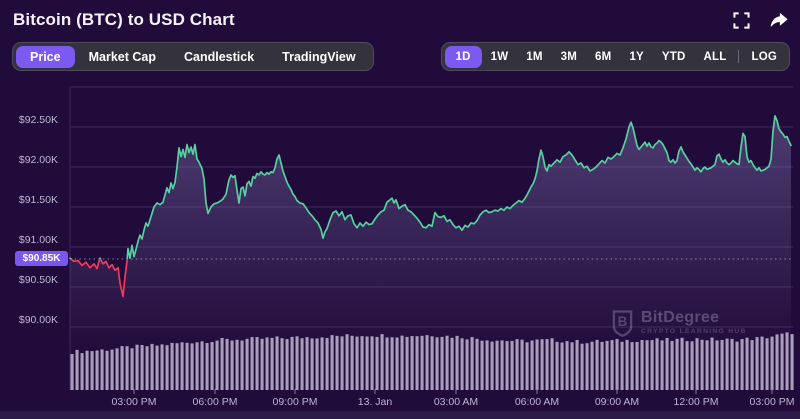  I want to click on range-log: LOG, so click(764, 57).